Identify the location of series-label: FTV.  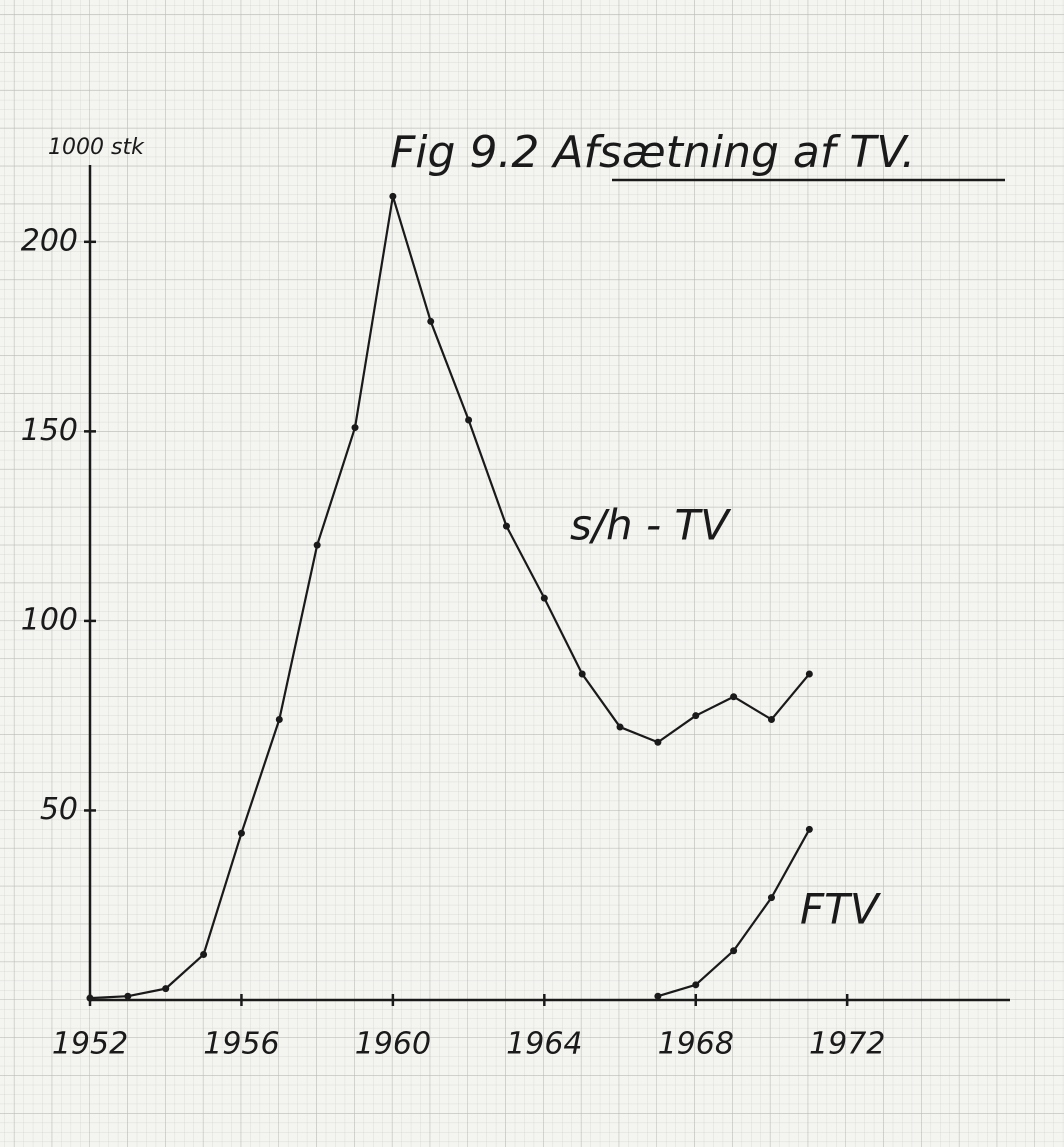
(841, 909).